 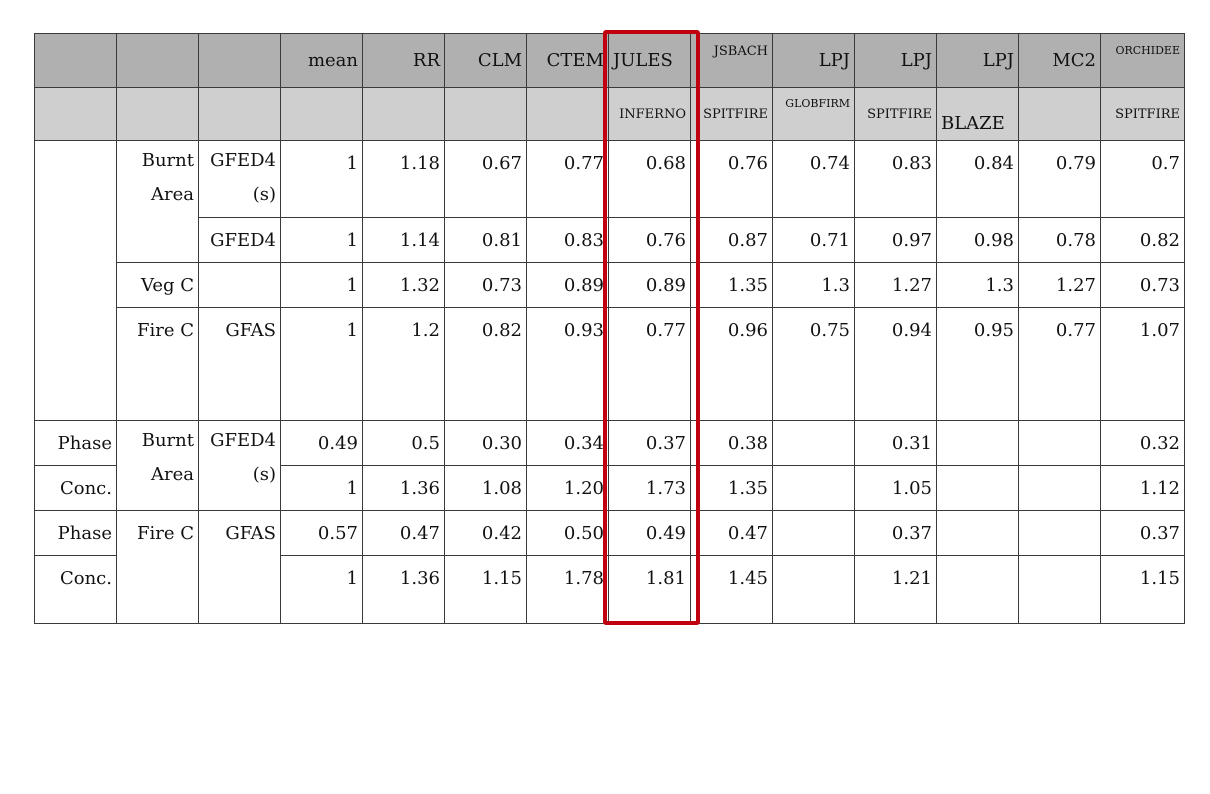 I want to click on header-ctem: CTEM, so click(x=567, y=60).